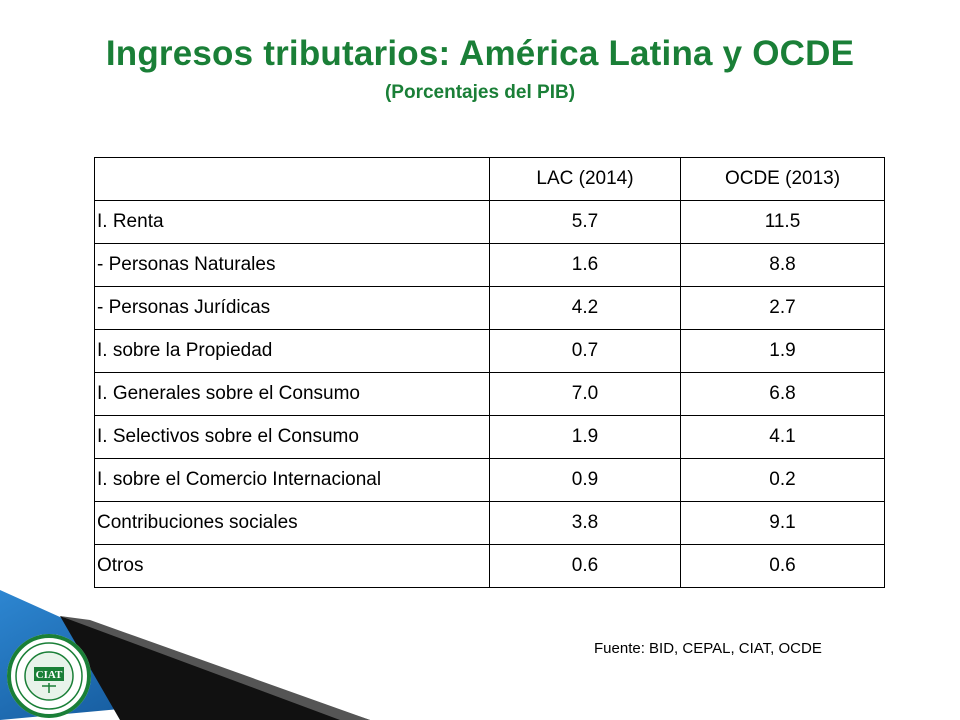  Describe the element at coordinates (782, 222) in the screenshot. I see `ocde-value: 11.5` at that location.